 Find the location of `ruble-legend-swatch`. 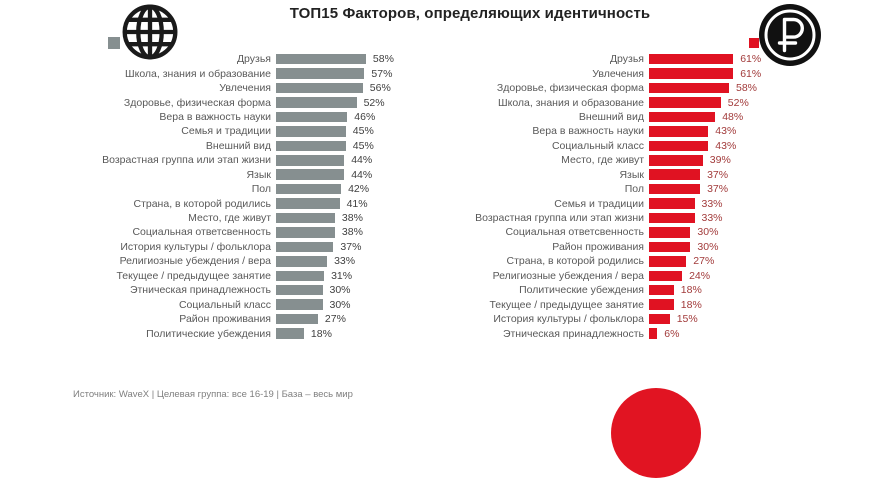

ruble-legend-swatch is located at coordinates (754, 43).